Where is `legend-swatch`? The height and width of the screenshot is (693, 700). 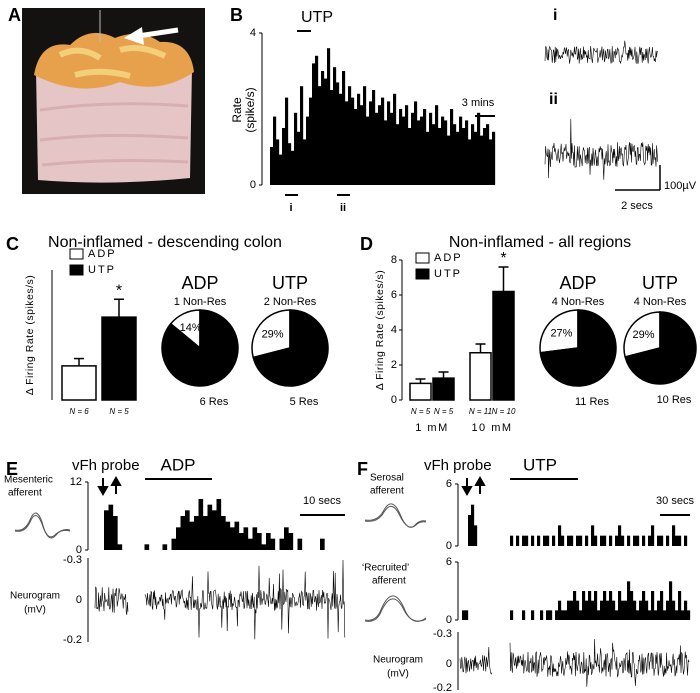 legend-swatch is located at coordinates (422, 274).